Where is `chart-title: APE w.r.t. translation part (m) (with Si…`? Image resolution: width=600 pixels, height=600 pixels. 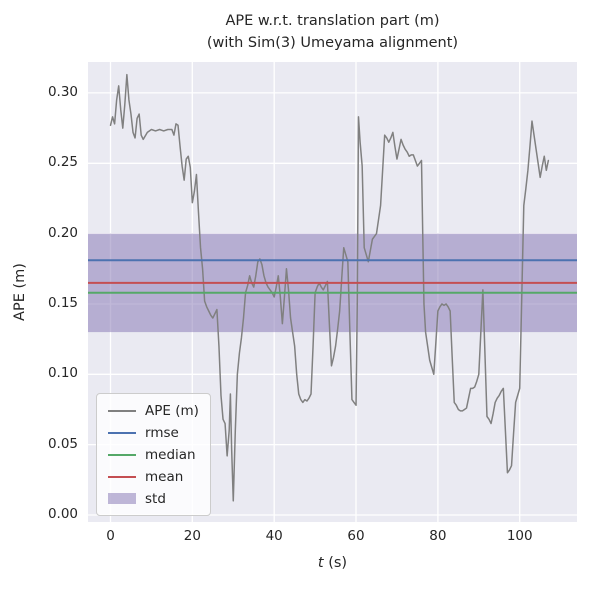
chart-title: APE w.r.t. translation part (m) (with Si… is located at coordinates (332, 33).